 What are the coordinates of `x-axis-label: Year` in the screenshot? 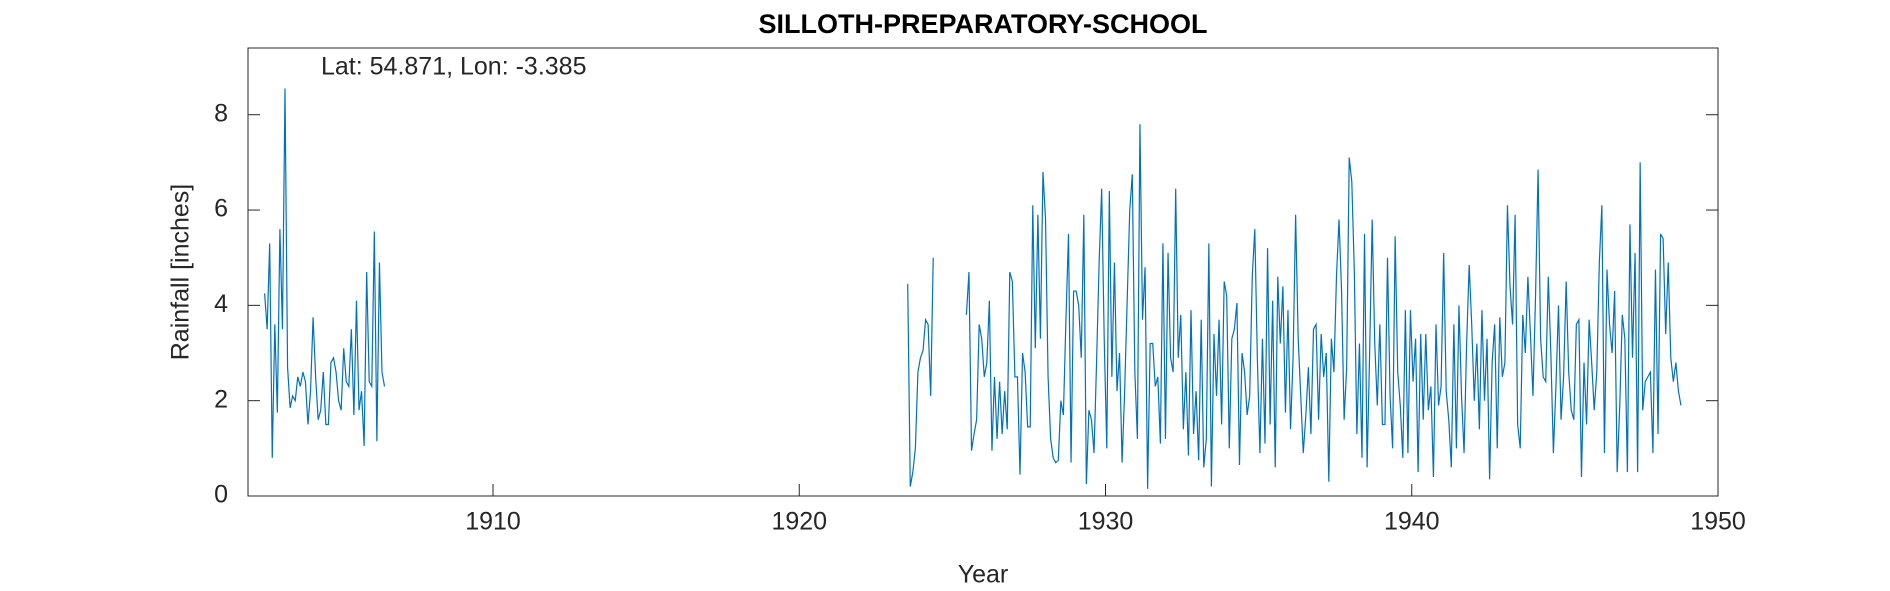 It's located at (983, 575).